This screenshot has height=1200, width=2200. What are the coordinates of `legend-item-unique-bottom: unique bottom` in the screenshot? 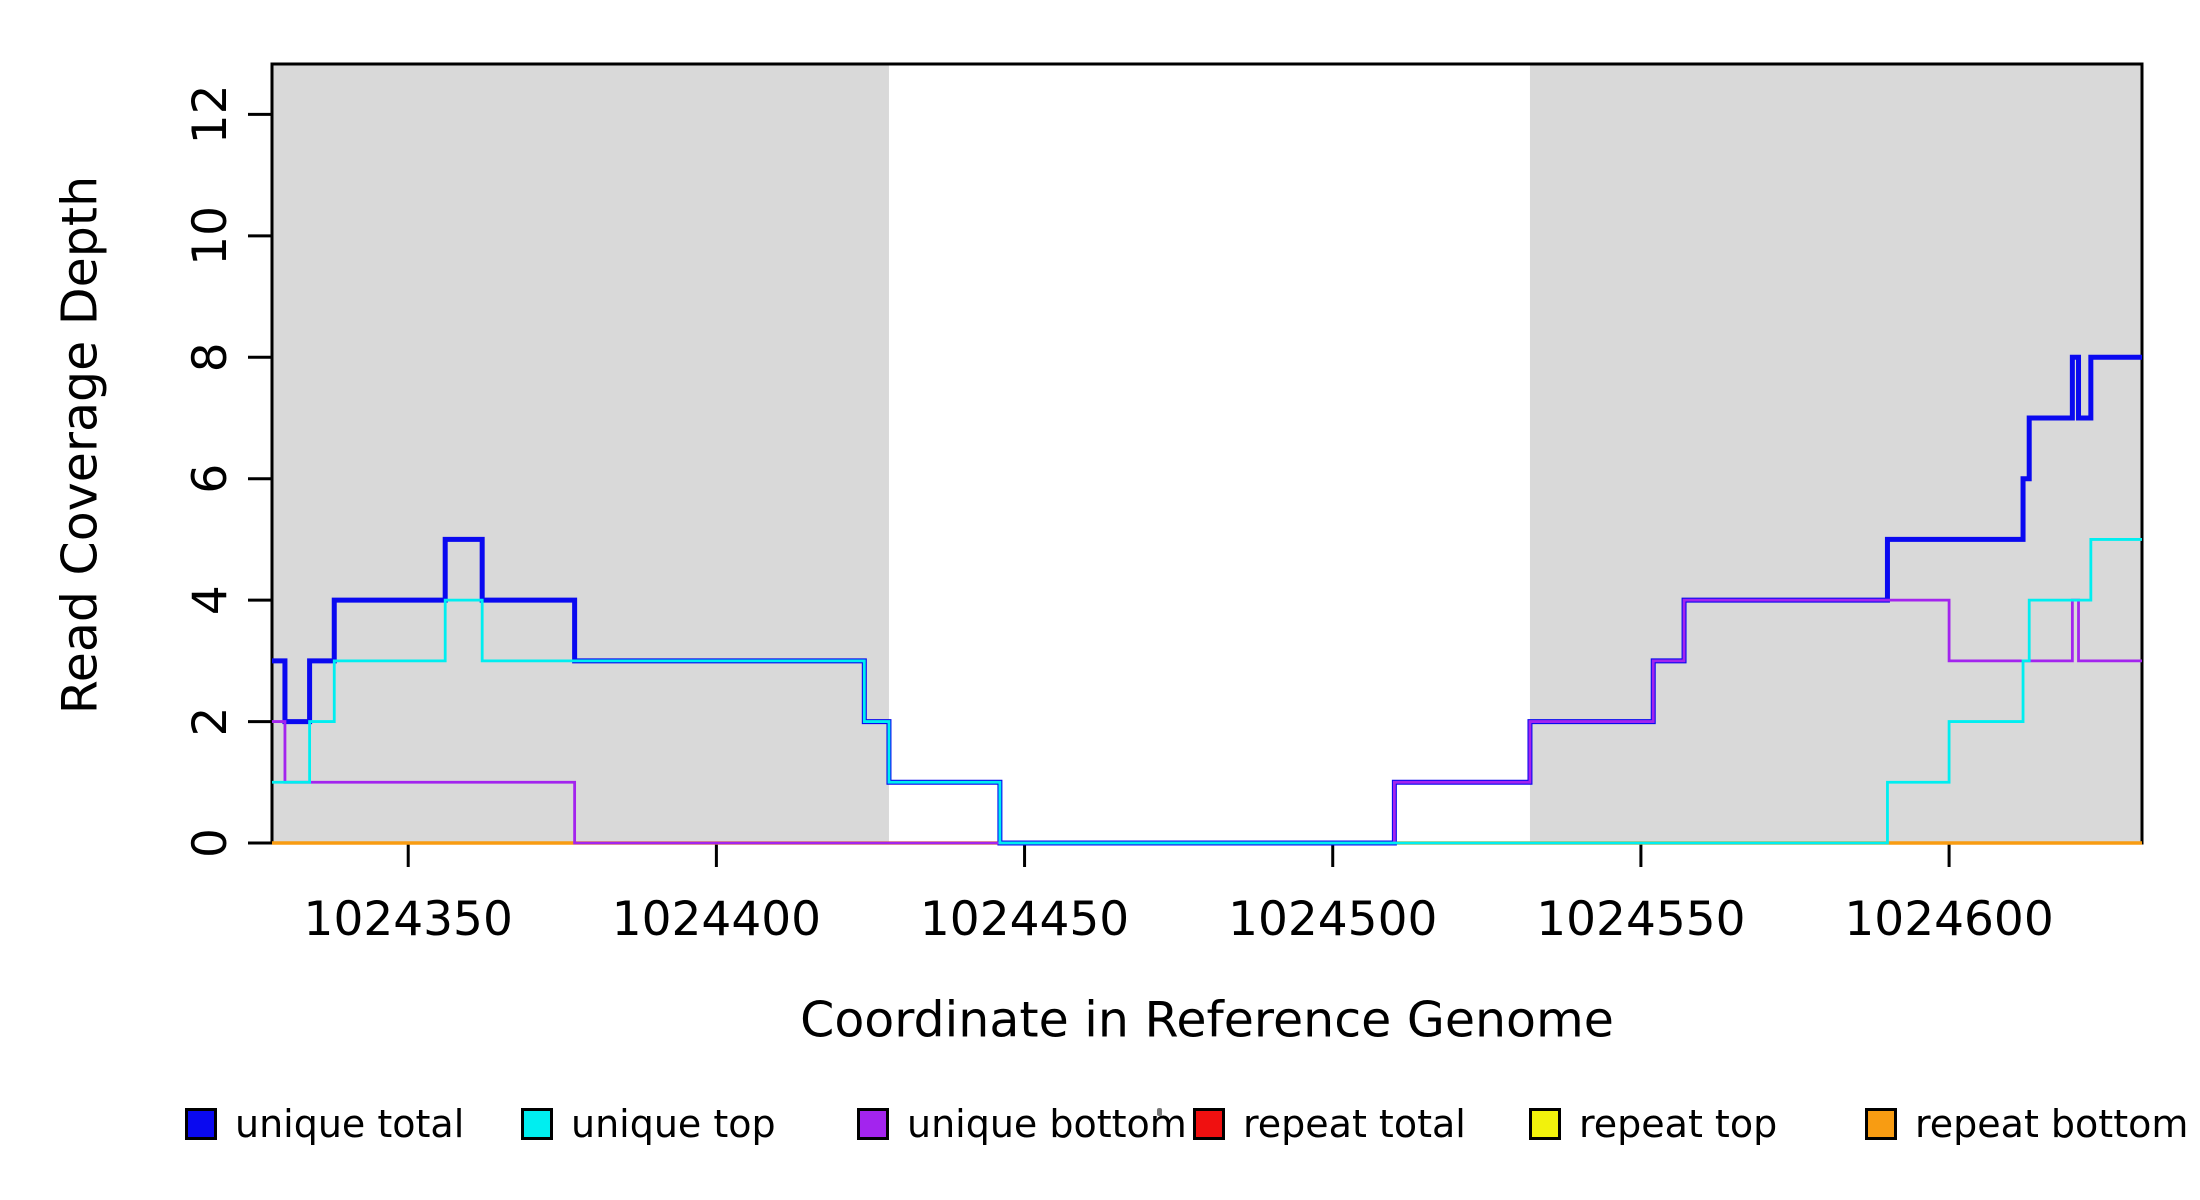 It's located at (1025, 1124).